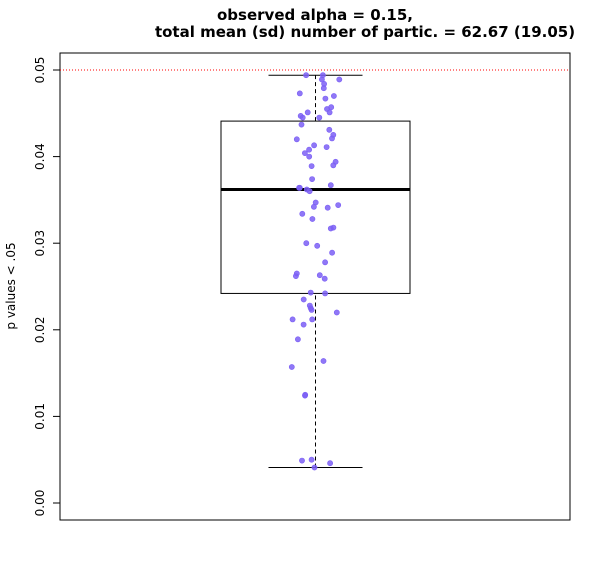 The height and width of the screenshot is (567, 611). I want to click on interquartile-box, so click(315, 207).